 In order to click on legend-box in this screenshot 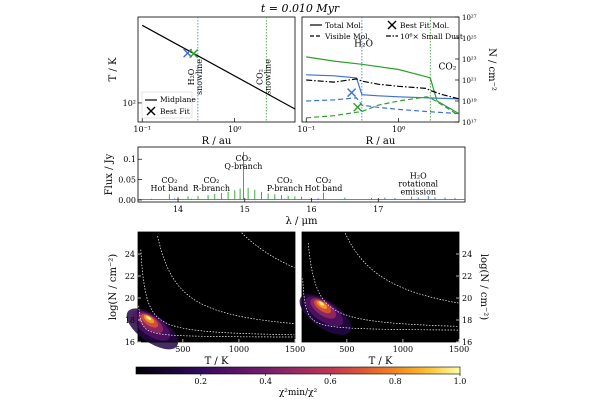, I will do `click(167, 105)`.